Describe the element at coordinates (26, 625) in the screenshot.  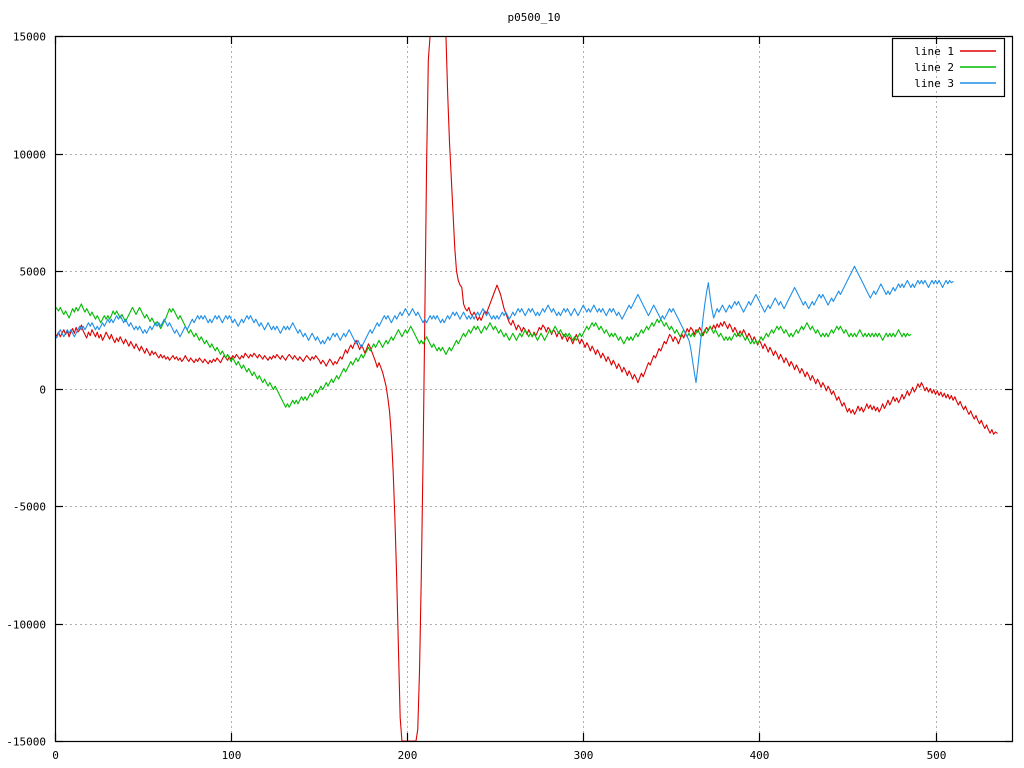
I see `y-tick-label: -10000` at that location.